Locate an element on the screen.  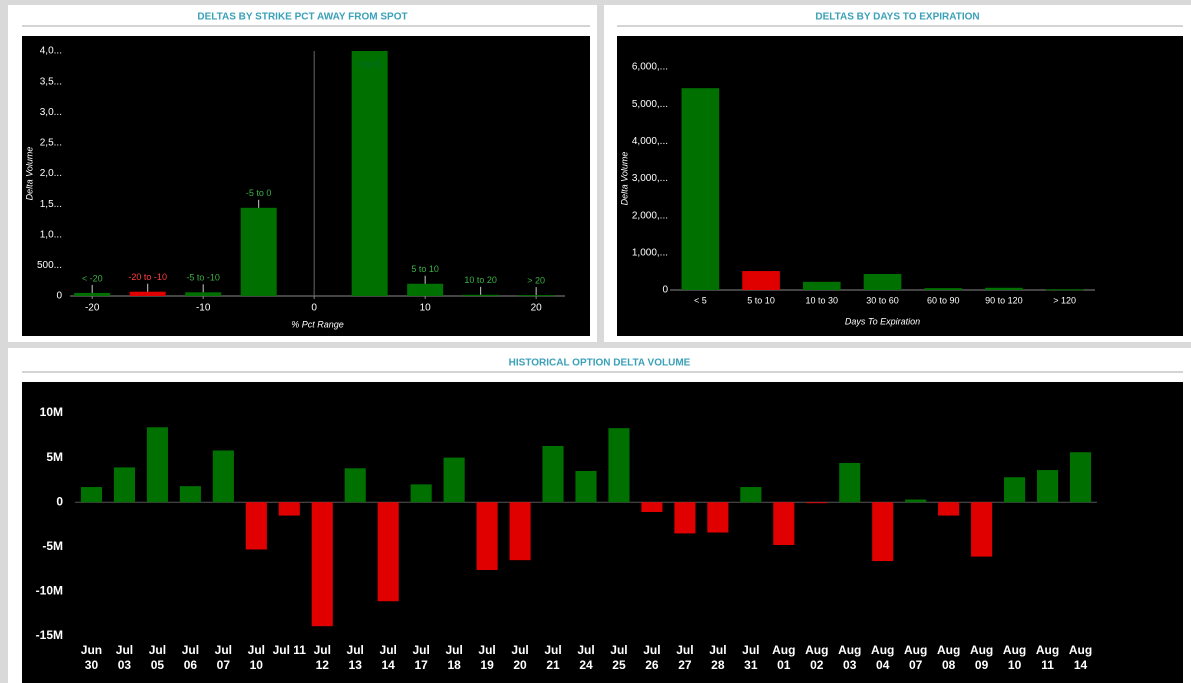
y-axis-label: Delta Volume is located at coordinates (624, 179).